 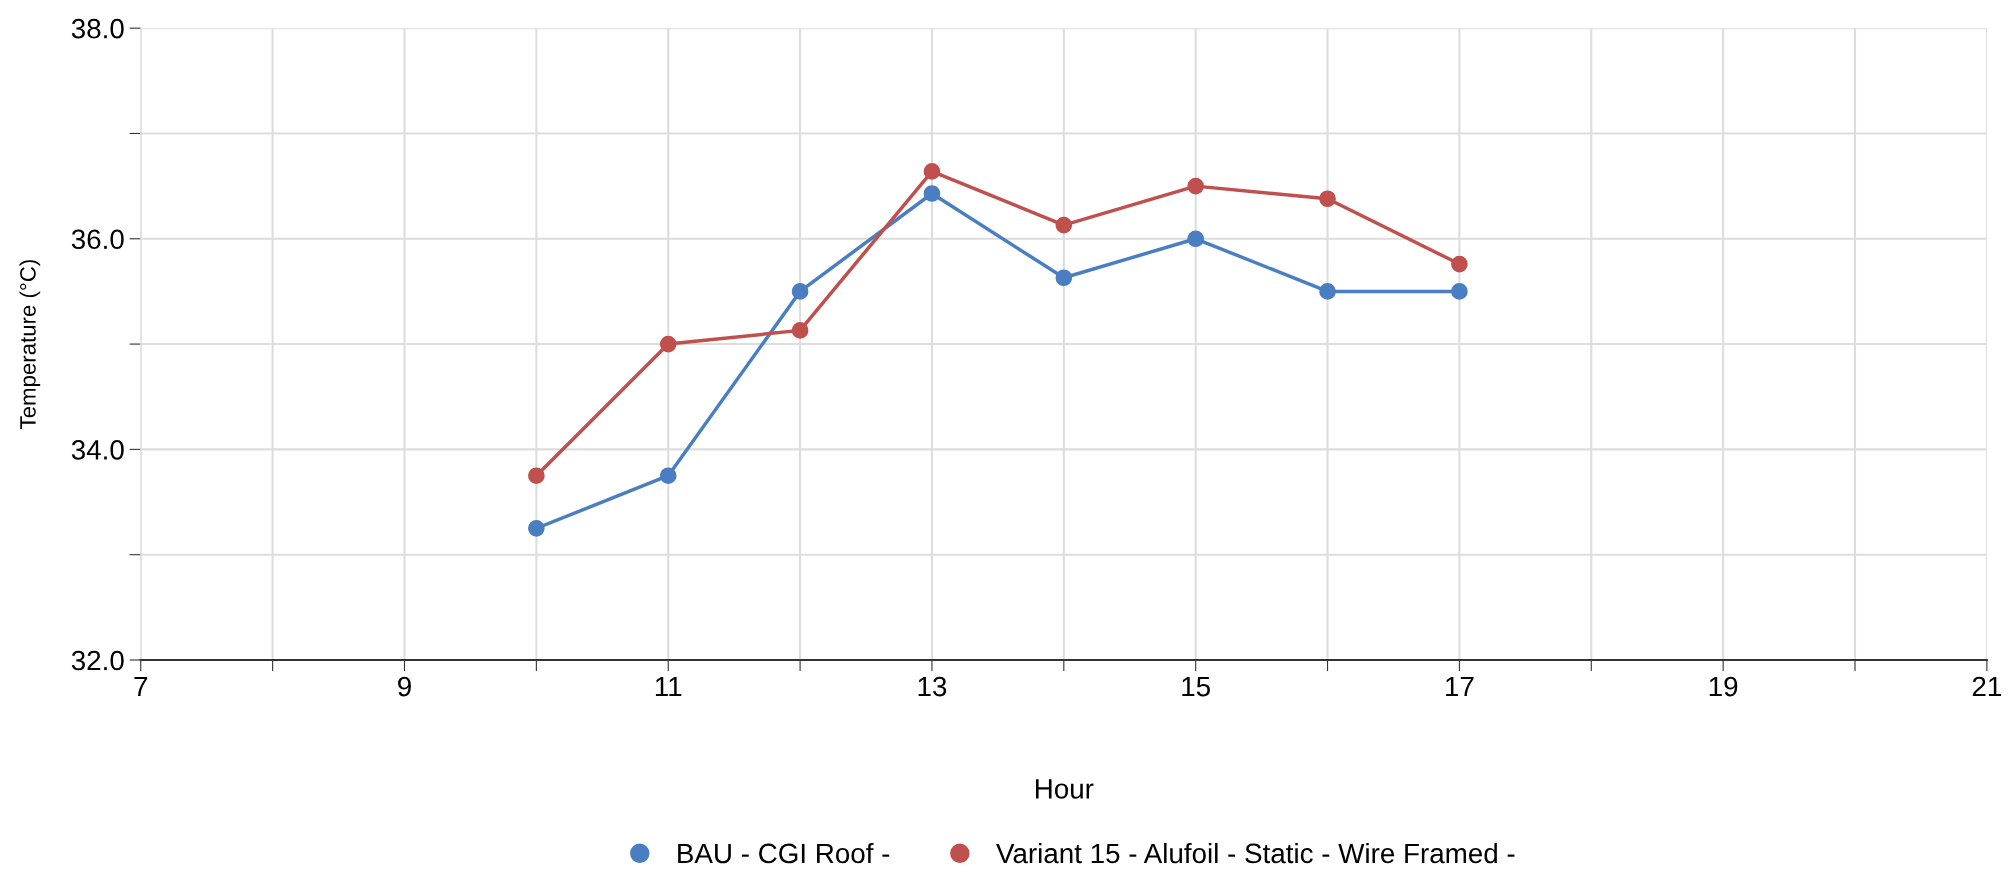 I want to click on x-tick-label: 17, so click(x=1460, y=686).